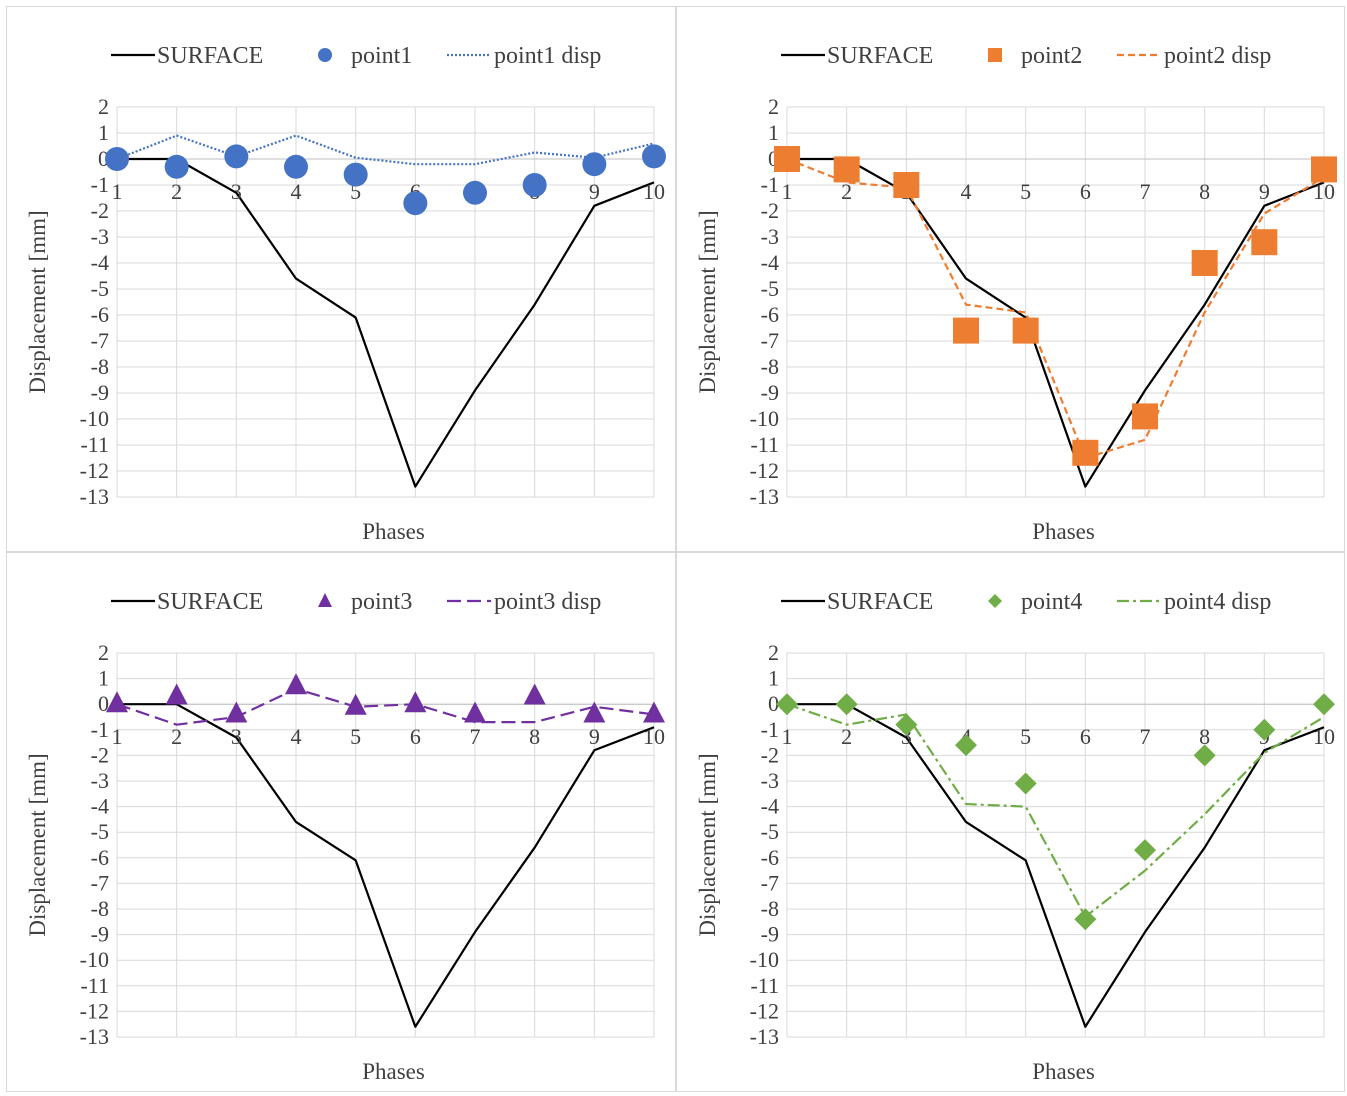  What do you see at coordinates (770, 934) in the screenshot?
I see `y-tick-label: -9` at bounding box center [770, 934].